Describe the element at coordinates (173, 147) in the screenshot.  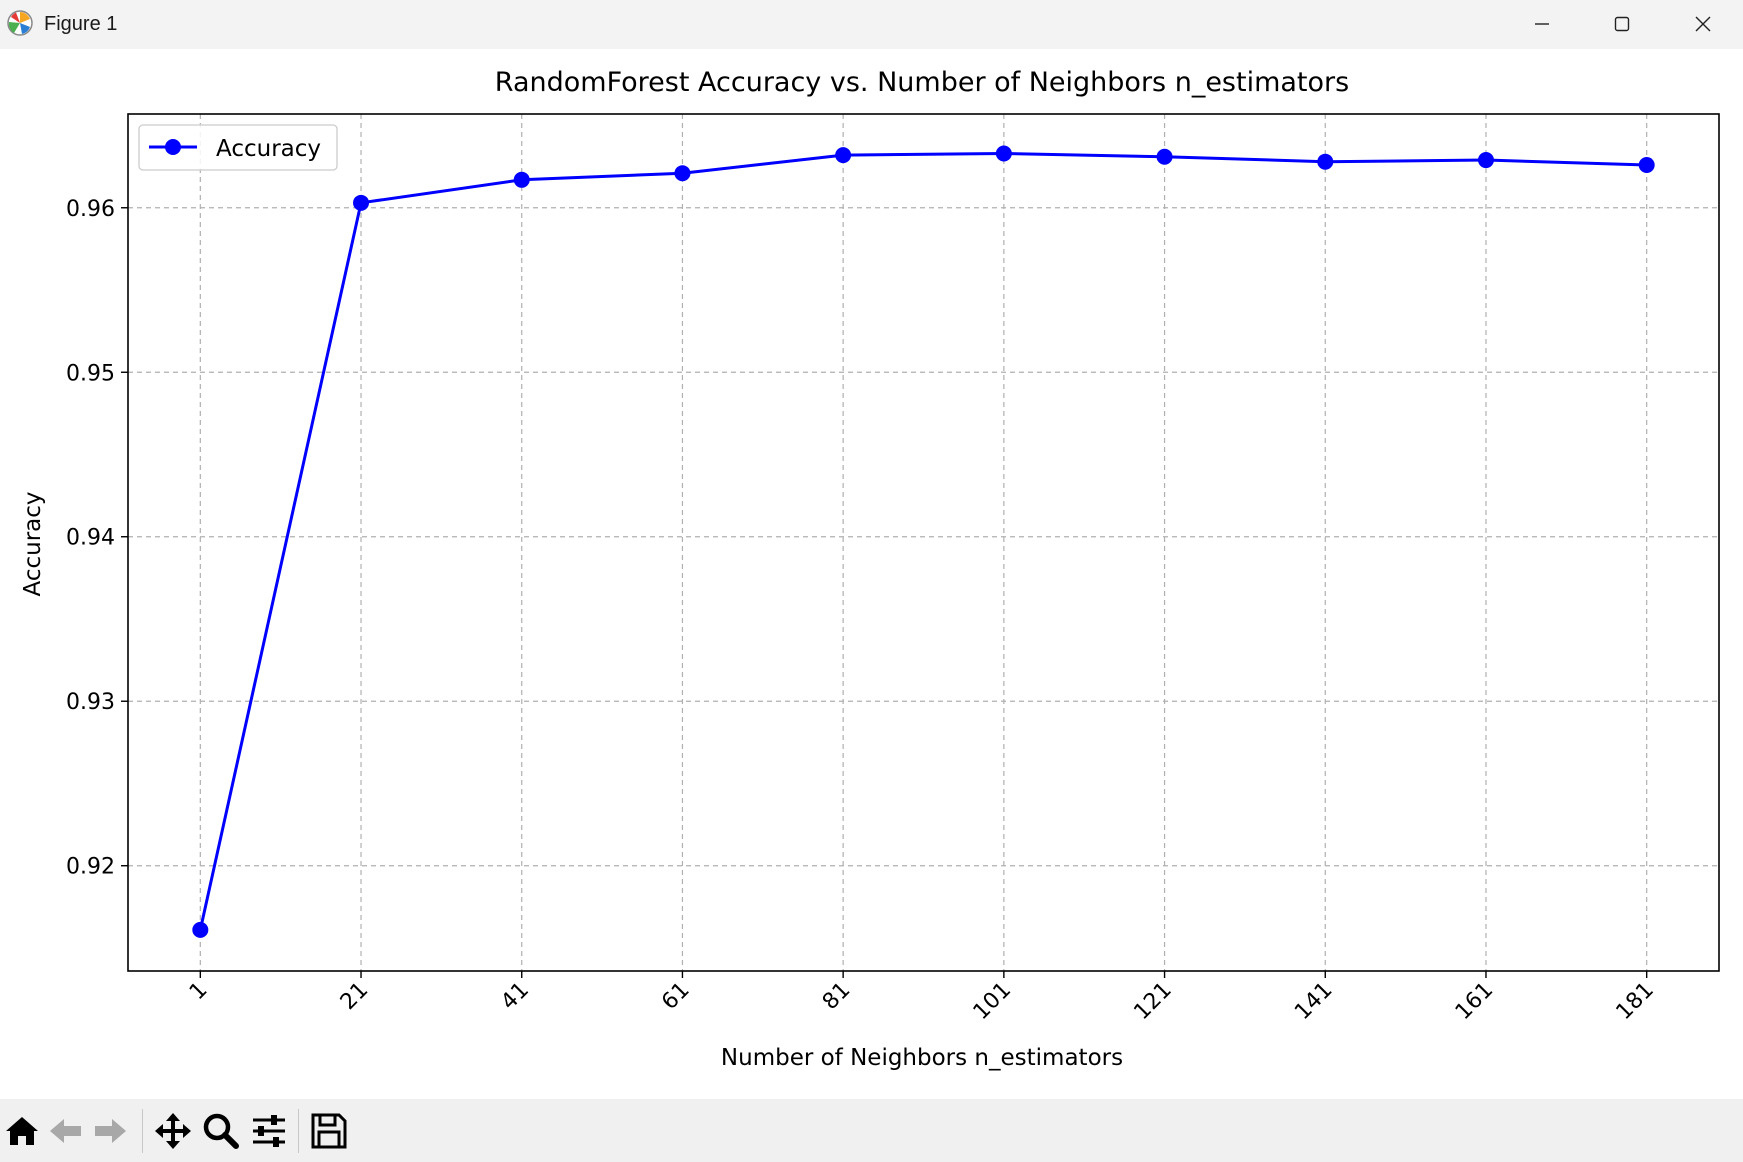
I see `legend-marker` at that location.